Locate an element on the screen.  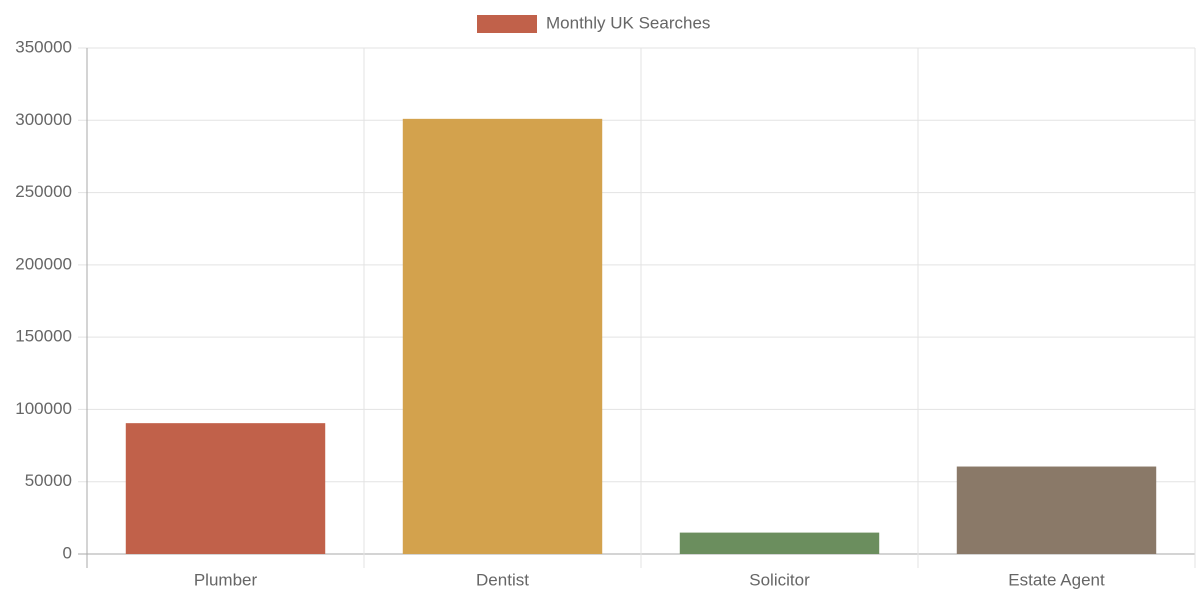
y-tick-label: 200000 is located at coordinates (43, 263).